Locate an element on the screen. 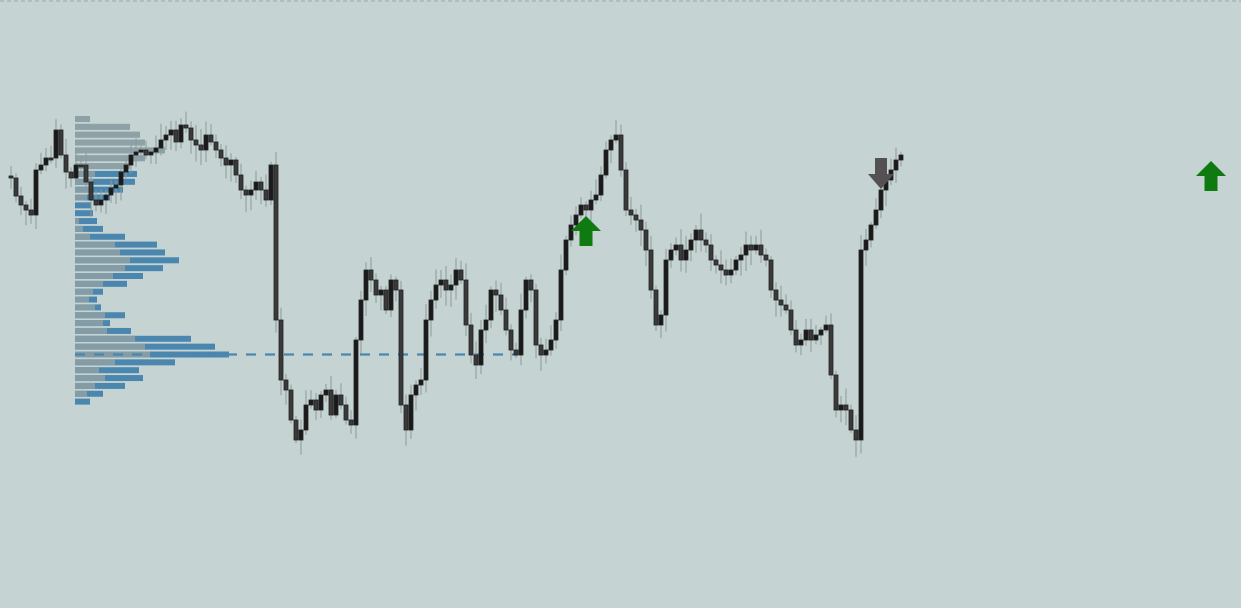 Image resolution: width=1241 pixels, height=608 pixels. signal-arrows is located at coordinates (898, 202).